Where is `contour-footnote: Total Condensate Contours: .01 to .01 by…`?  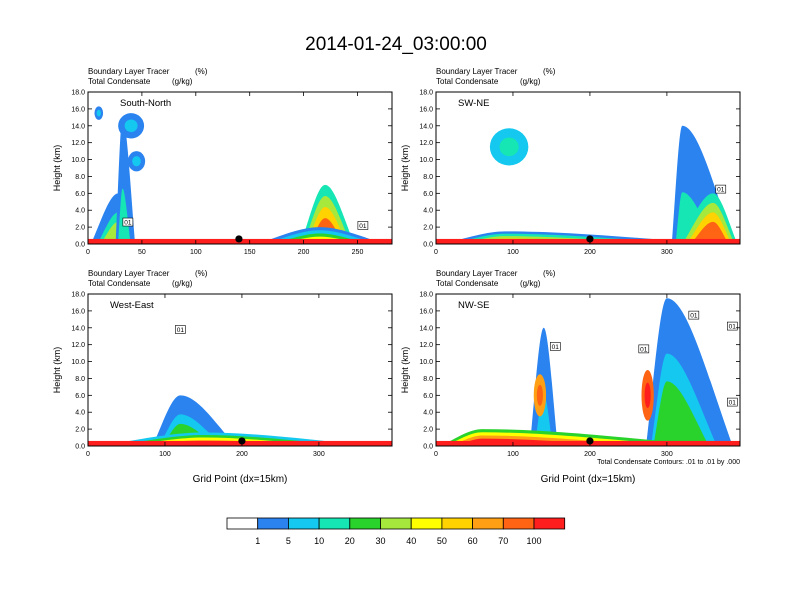 contour-footnote: Total Condensate Contours: .01 to .01 by… is located at coordinates (668, 462).